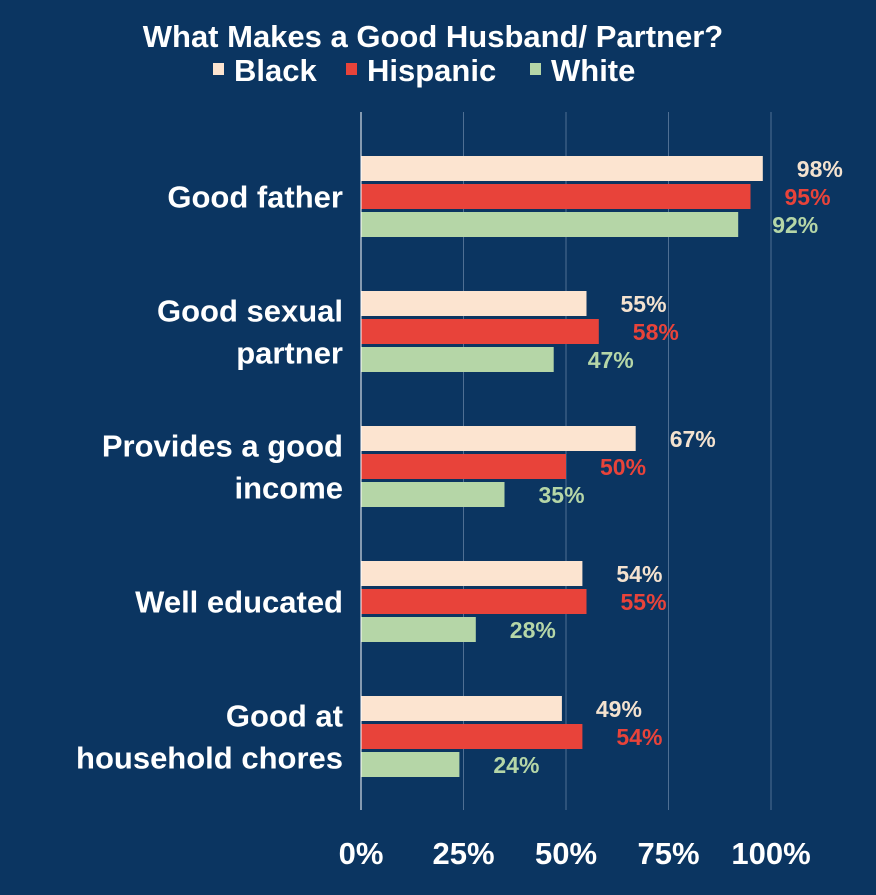 This screenshot has height=895, width=876. What do you see at coordinates (275, 70) in the screenshot?
I see `legend-label-black: Black` at bounding box center [275, 70].